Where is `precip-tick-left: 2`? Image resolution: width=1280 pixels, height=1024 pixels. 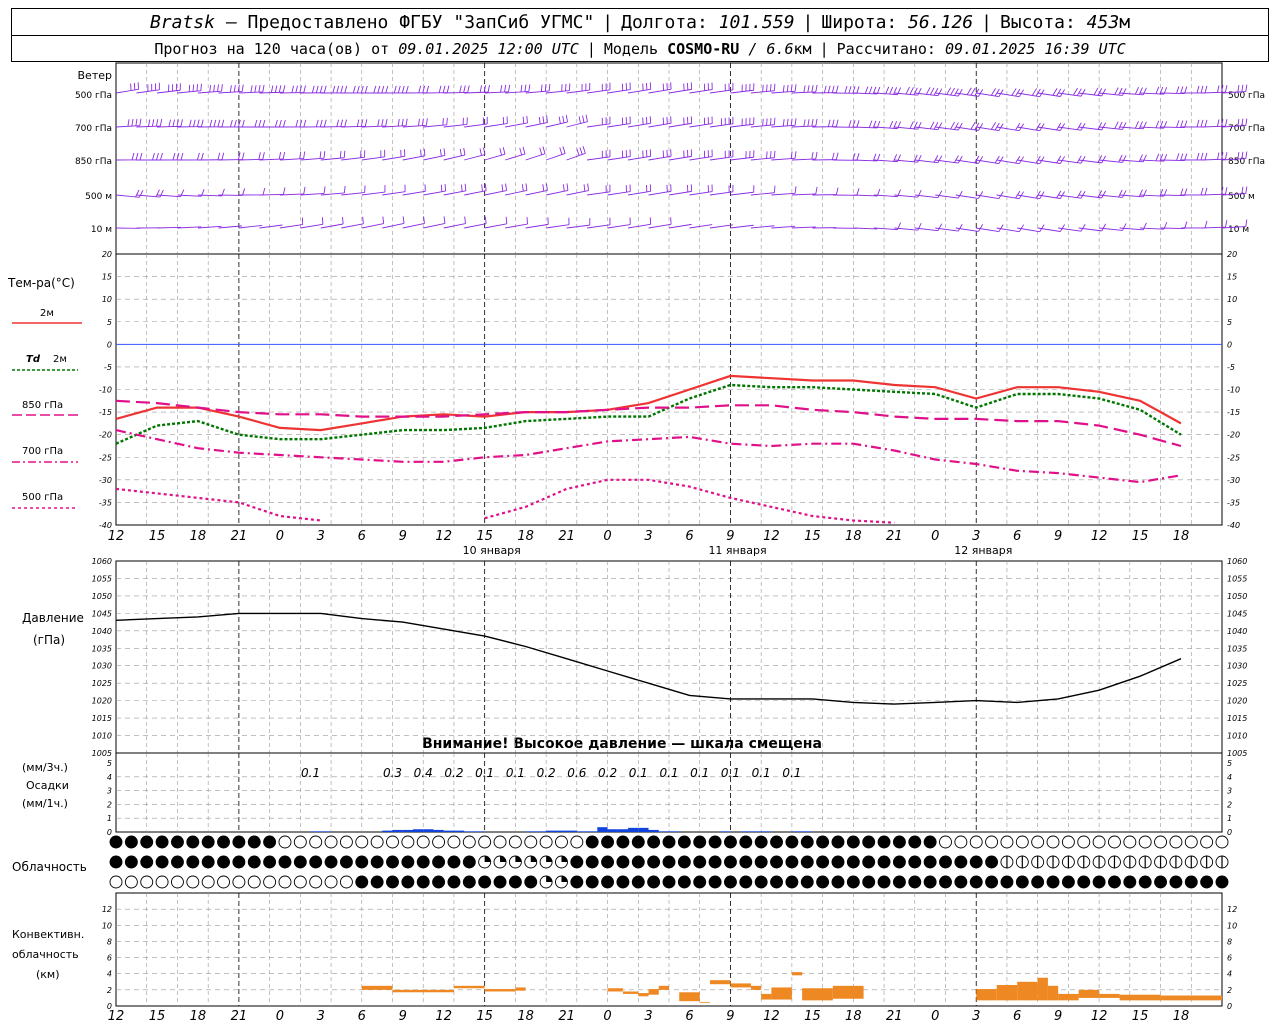 precip-tick-left: 2 is located at coordinates (109, 804).